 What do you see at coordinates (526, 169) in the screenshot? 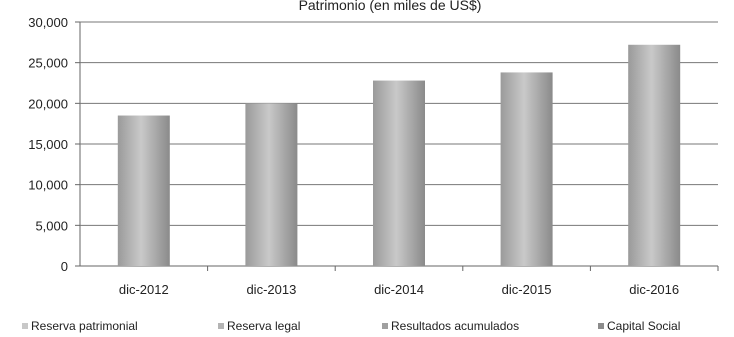
I see `bar-dic-2015` at bounding box center [526, 169].